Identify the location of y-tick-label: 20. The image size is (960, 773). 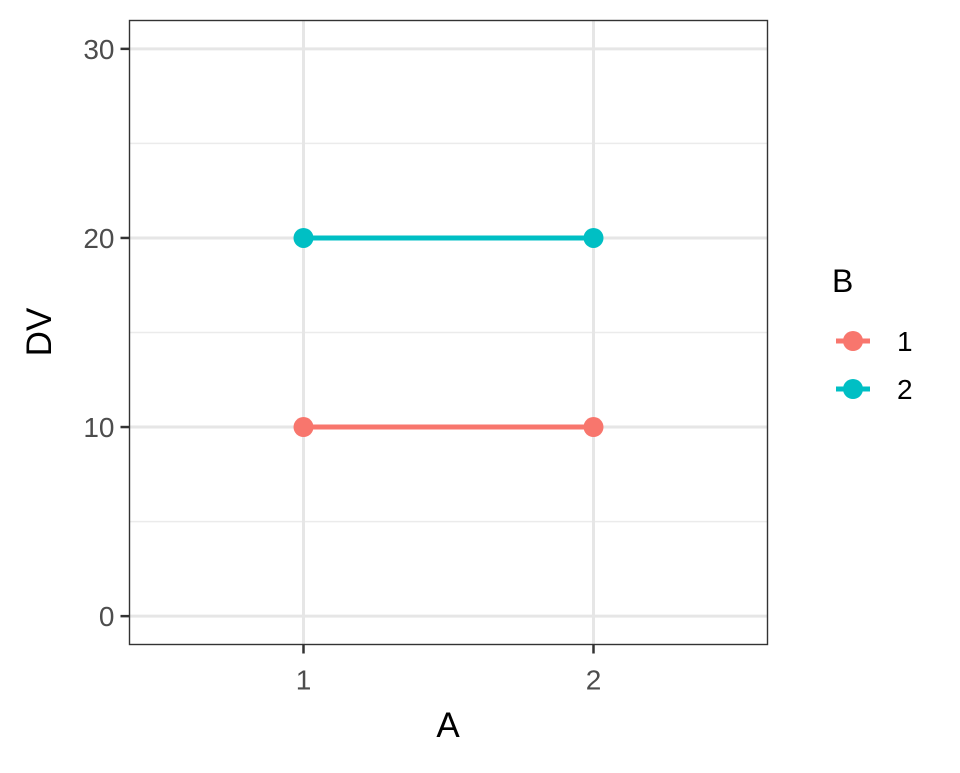
(98, 238).